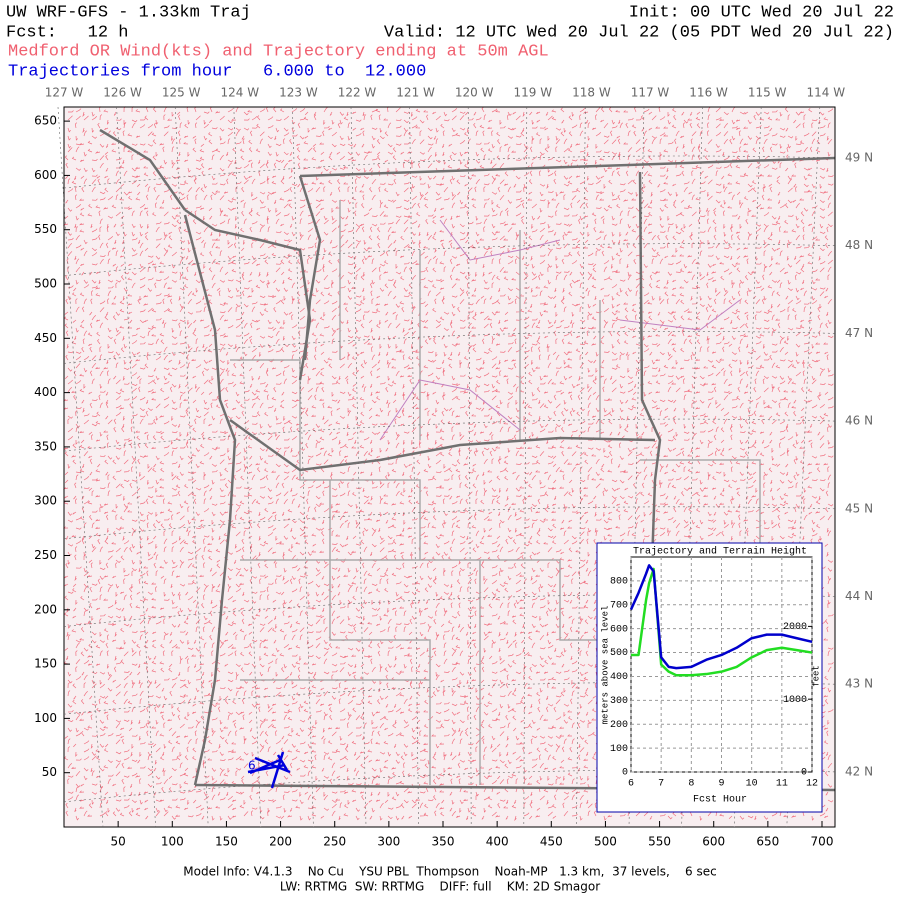 The image size is (900, 900). I want to click on x-tick-label: 700, so click(822, 842).